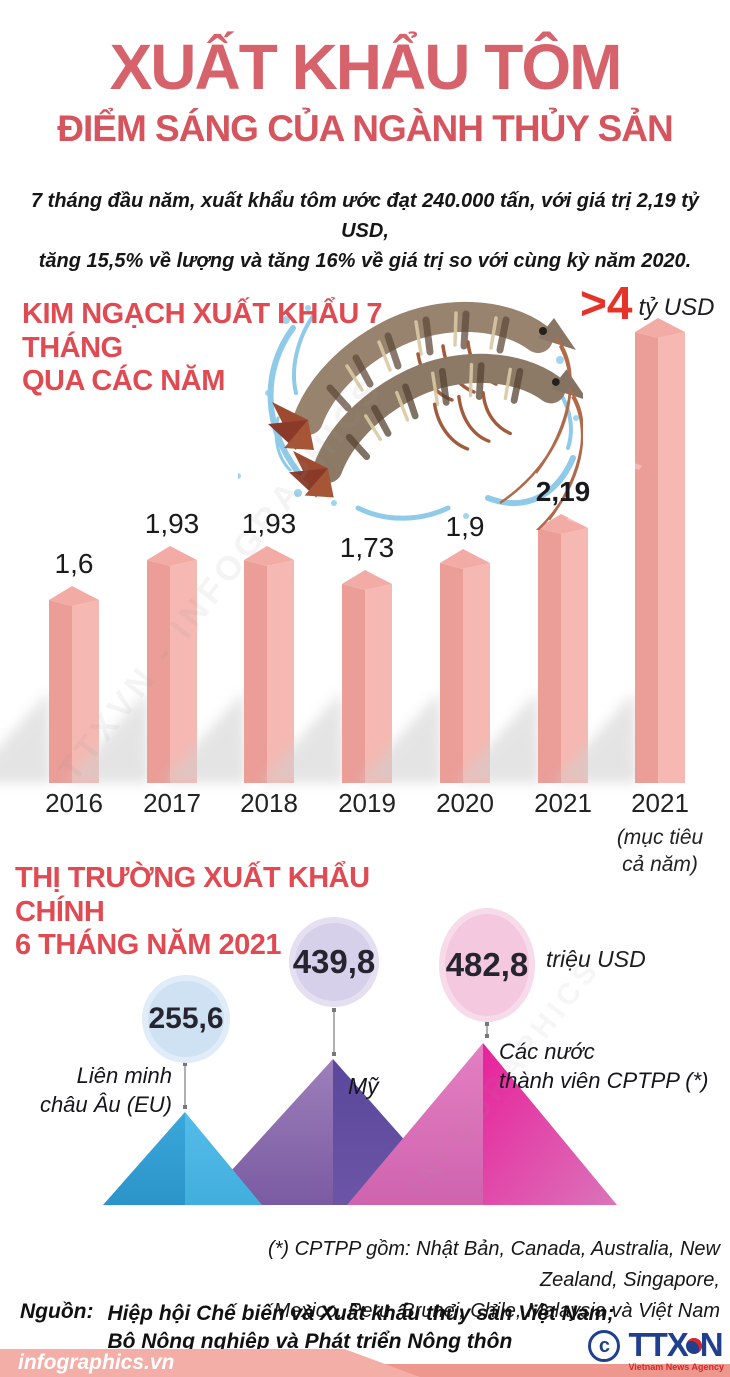  Describe the element at coordinates (148, 945) in the screenshot. I see `markets-header-line-2: 6 THÁNG NĂM 2021` at that location.